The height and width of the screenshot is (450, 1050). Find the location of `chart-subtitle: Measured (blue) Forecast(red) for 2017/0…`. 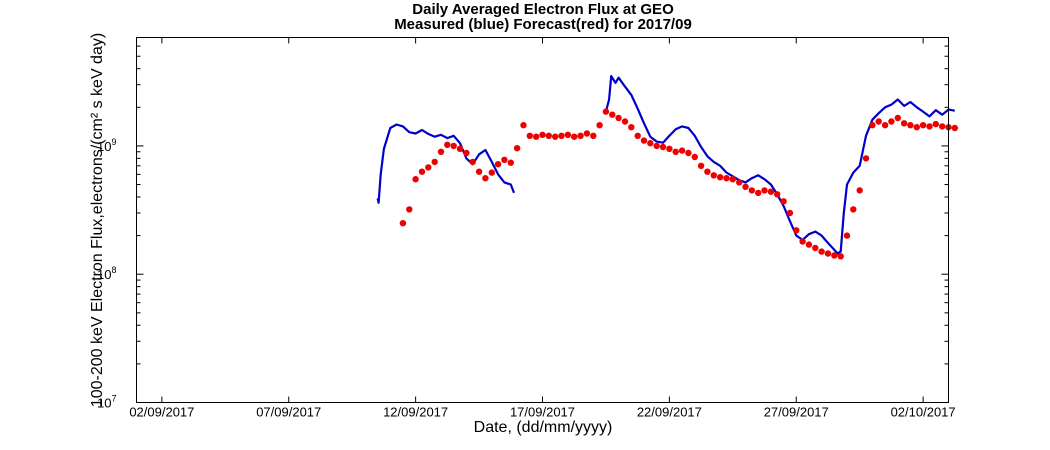

chart-subtitle: Measured (blue) Forecast(red) for 2017/0… is located at coordinates (543, 24).